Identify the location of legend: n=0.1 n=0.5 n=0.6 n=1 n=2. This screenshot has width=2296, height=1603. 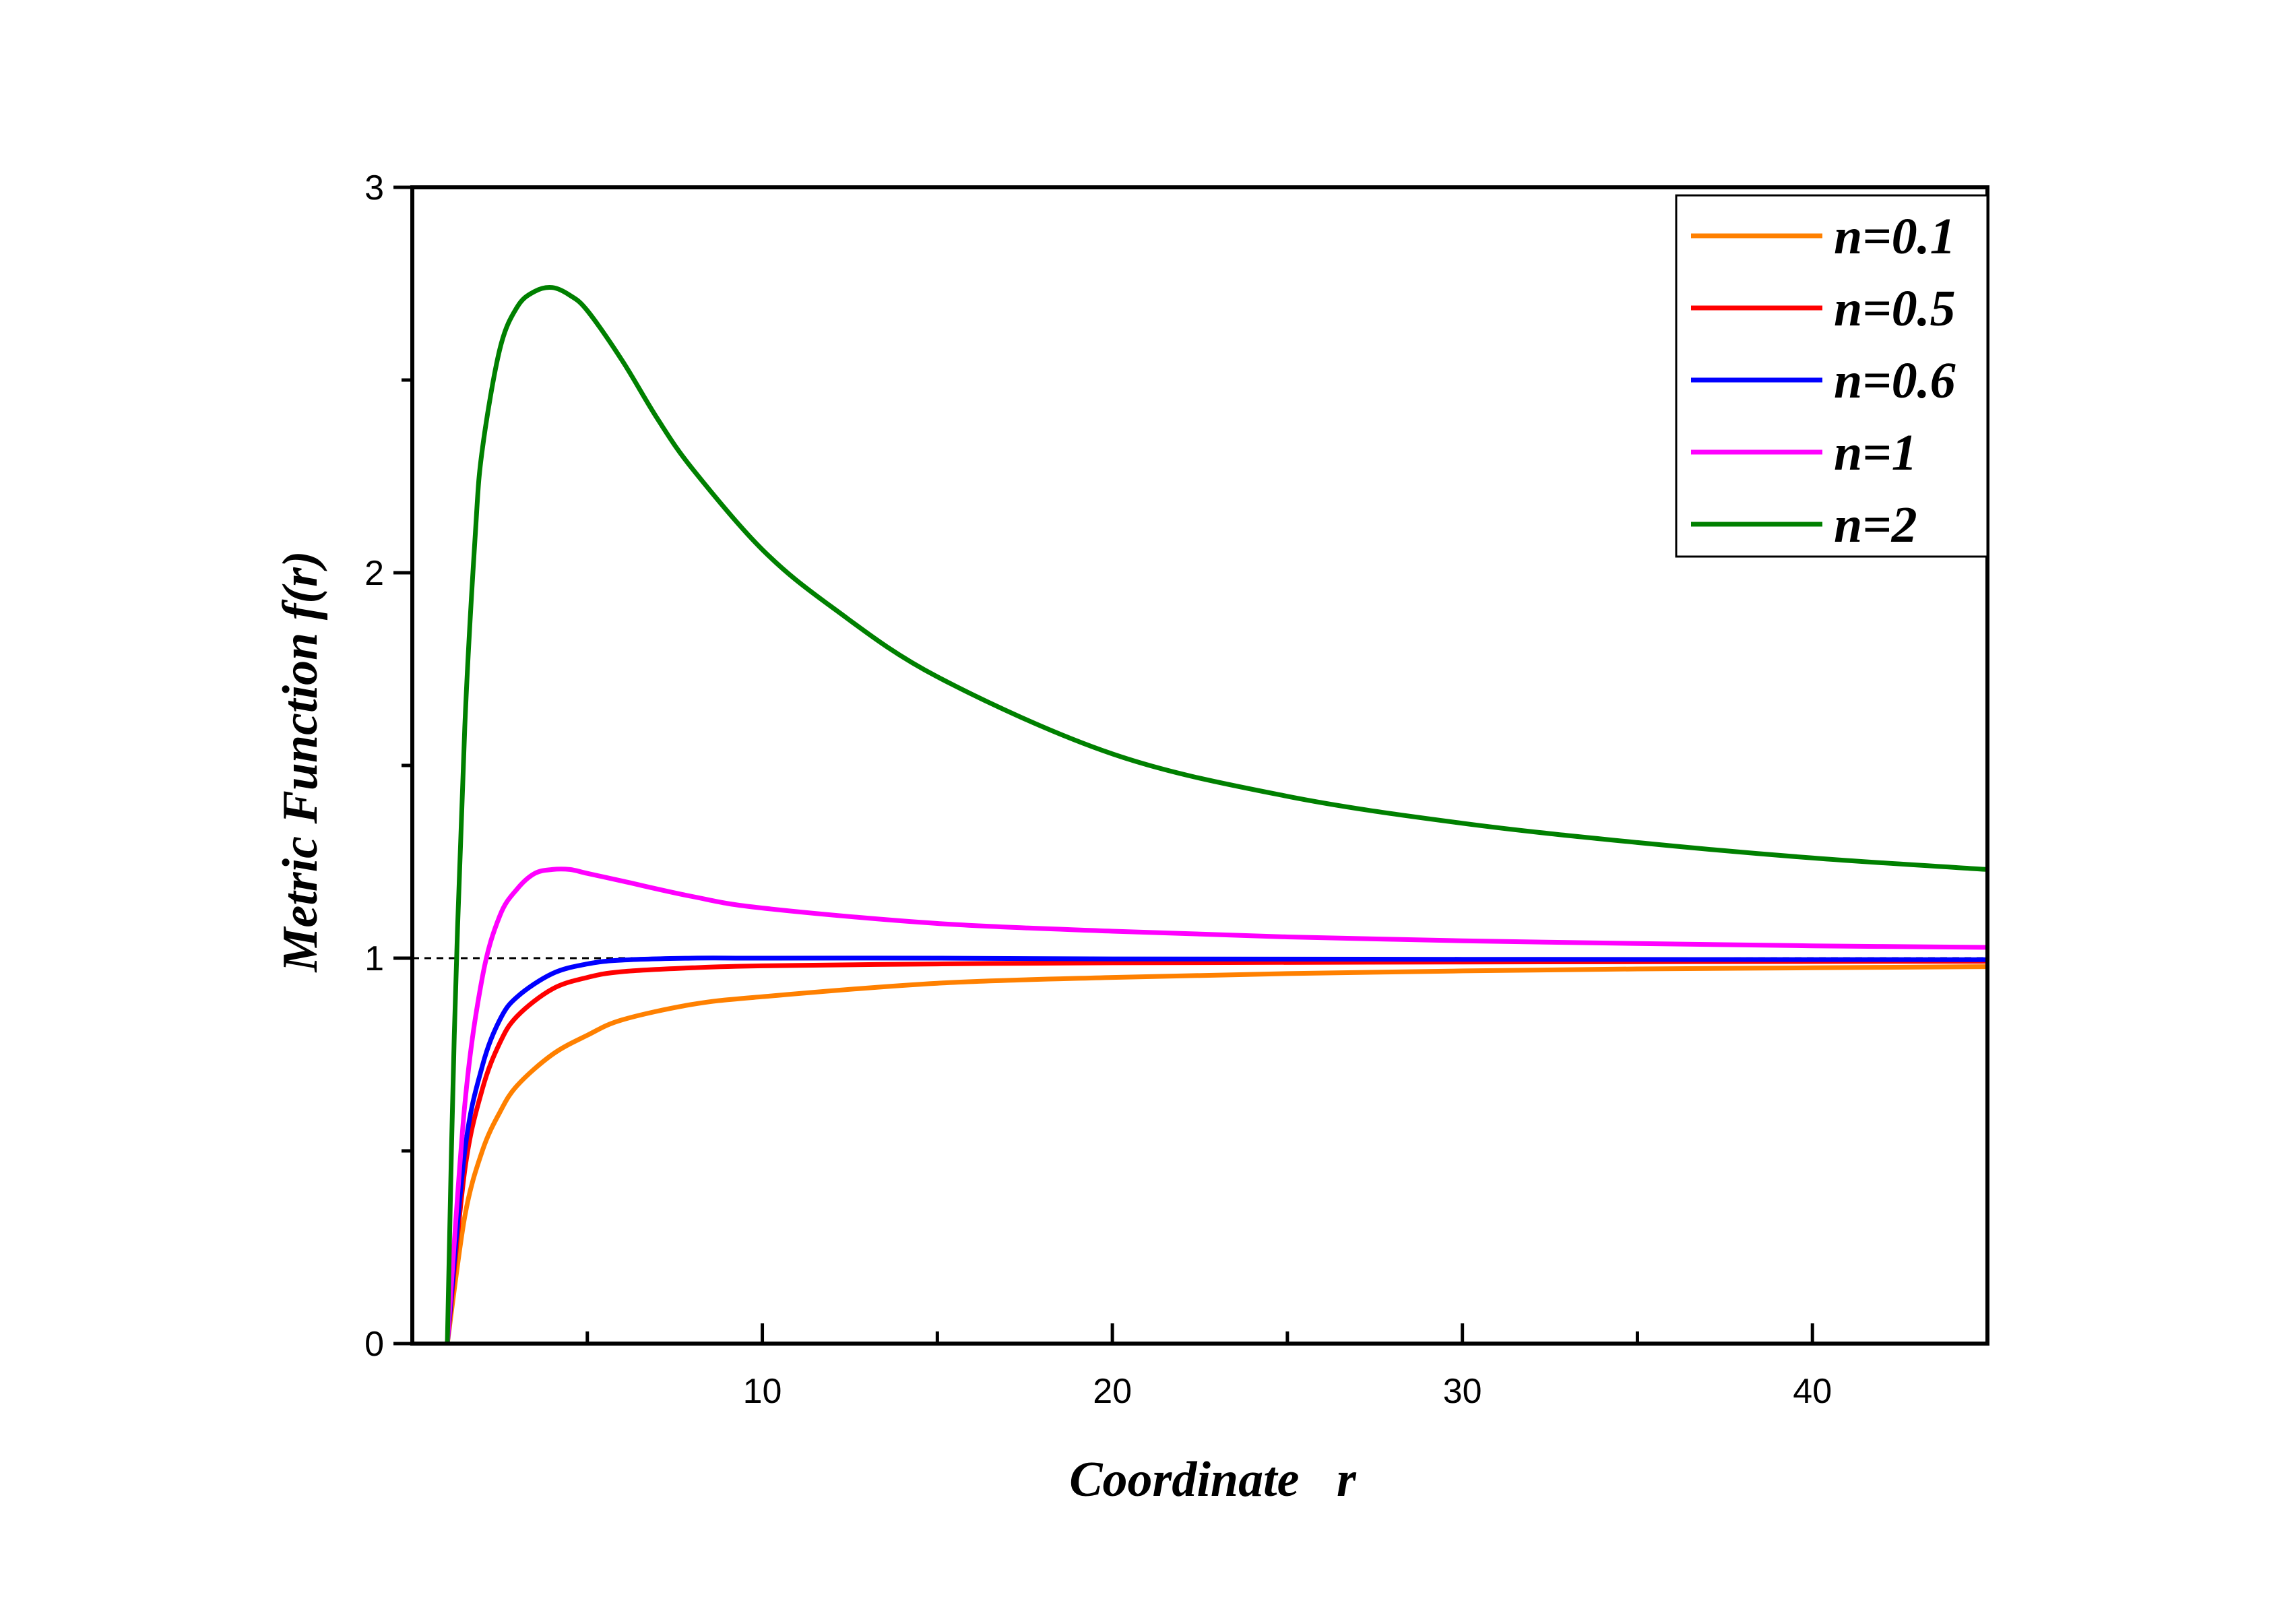
(1832, 376).